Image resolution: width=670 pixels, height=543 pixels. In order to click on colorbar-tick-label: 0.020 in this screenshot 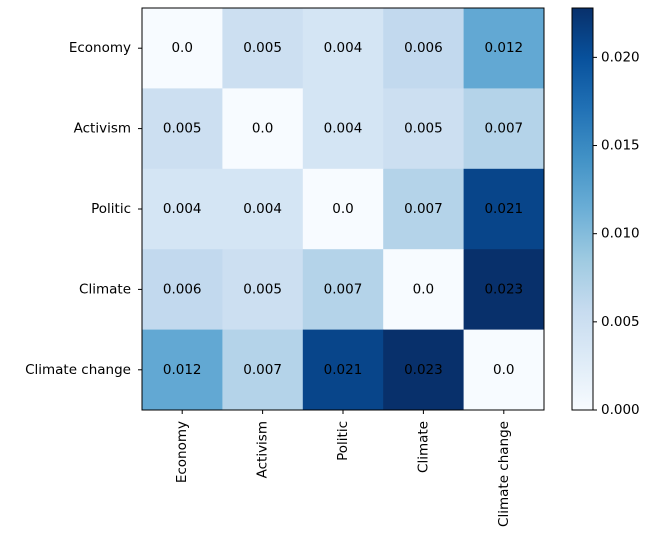, I will do `click(620, 57)`.